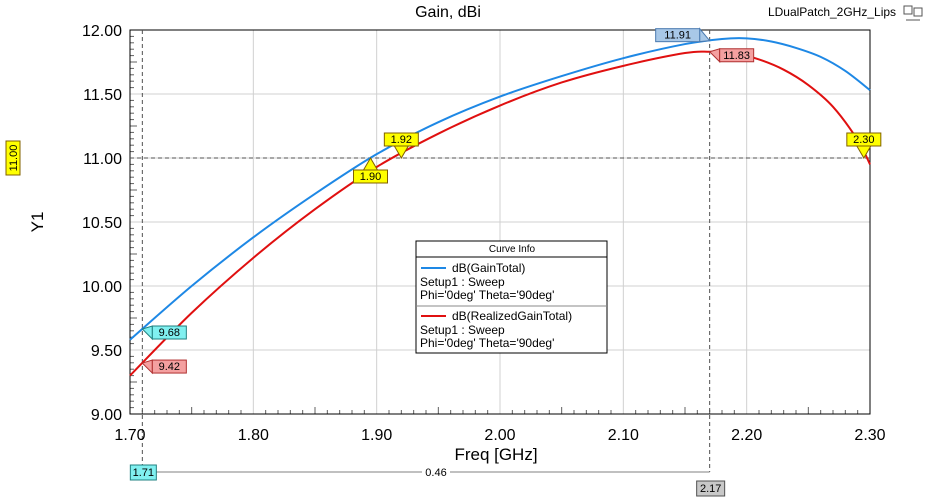 The width and height of the screenshot is (941, 499). What do you see at coordinates (102, 31) in the screenshot?
I see `y-tick-6: 12.00` at bounding box center [102, 31].